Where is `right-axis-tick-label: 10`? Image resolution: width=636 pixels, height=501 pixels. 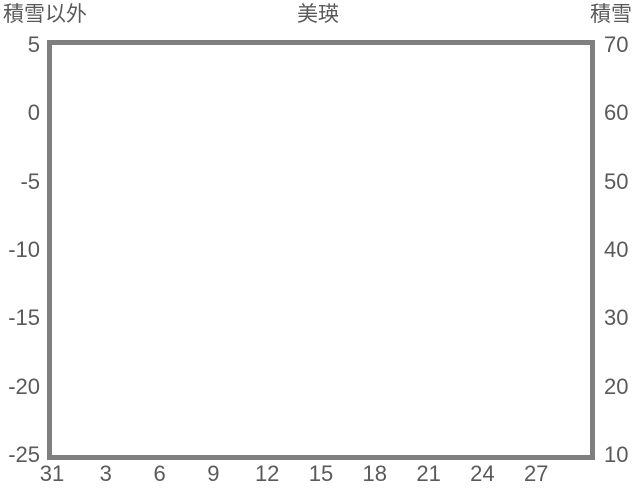
right-axis-tick-label: 10 is located at coordinates (616, 454).